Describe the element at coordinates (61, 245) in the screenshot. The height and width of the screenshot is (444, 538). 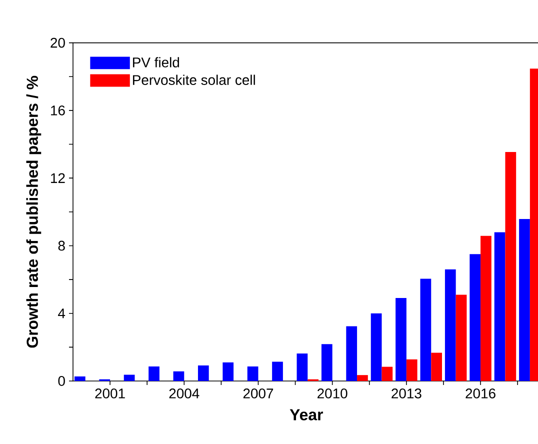
I see `y-tick-label: 8` at that location.